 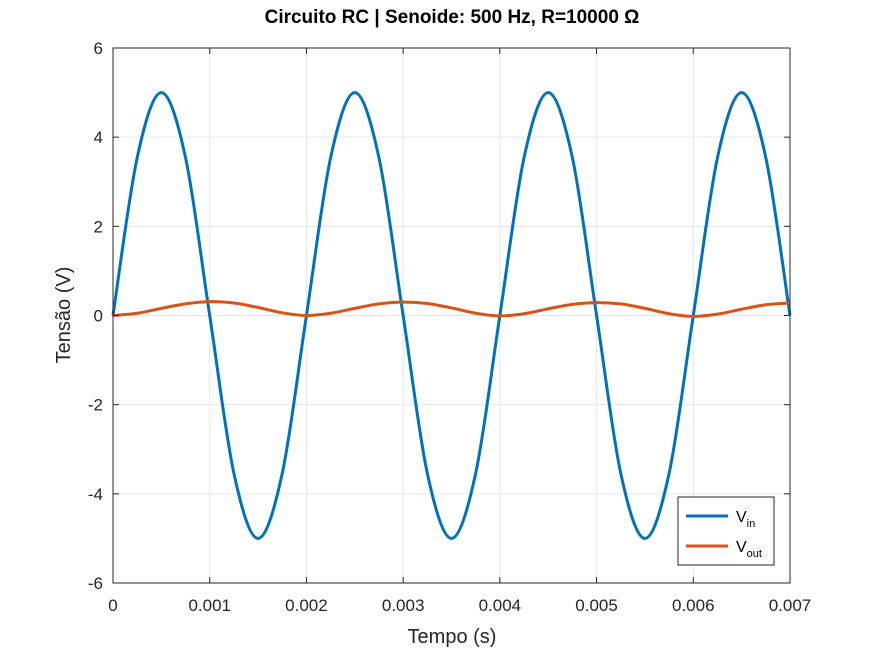 What do you see at coordinates (596, 605) in the screenshot?
I see `x-tick-label: 0.005` at bounding box center [596, 605].